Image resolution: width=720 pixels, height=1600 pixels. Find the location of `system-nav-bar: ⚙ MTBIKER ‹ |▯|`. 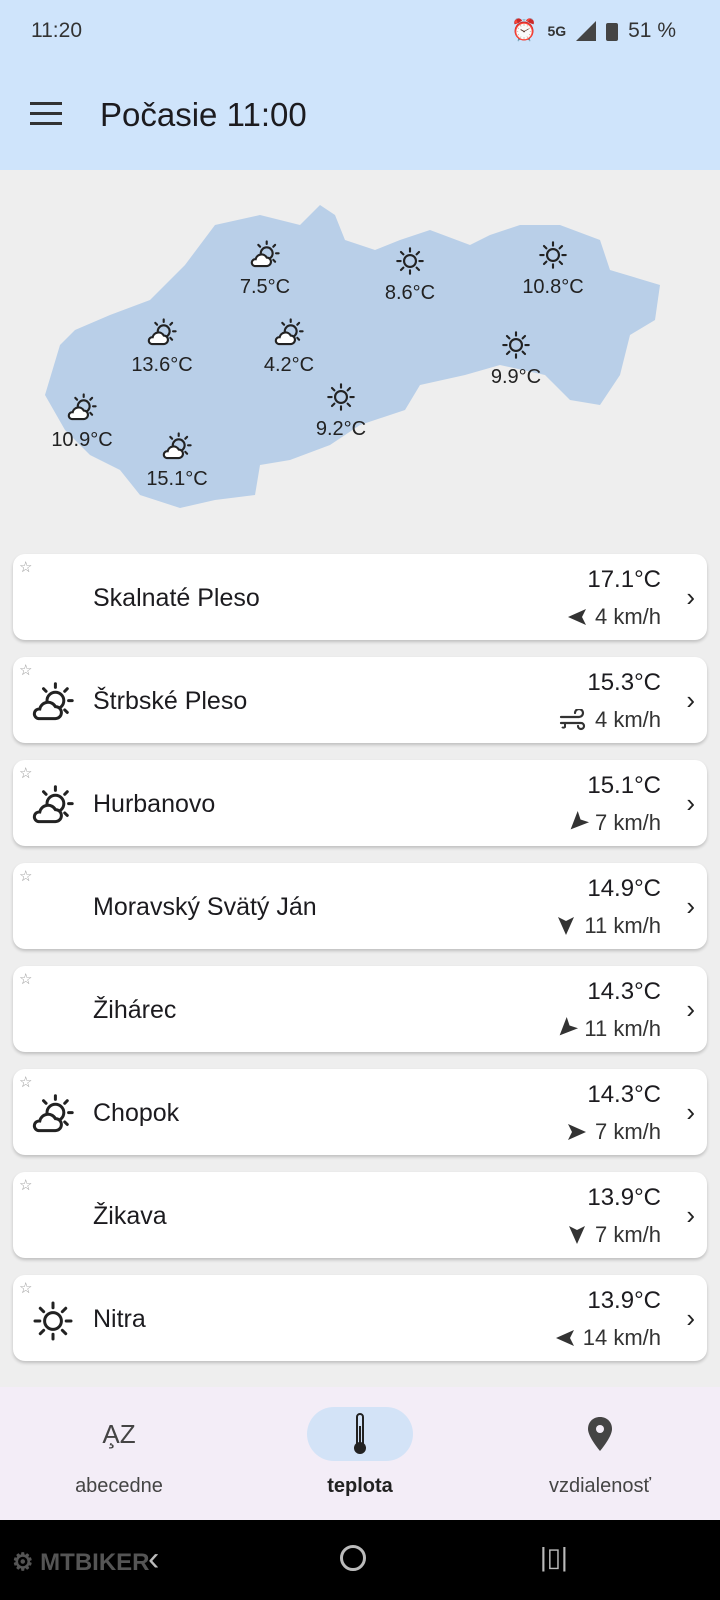

system-nav-bar: ⚙ MTBIKER ‹ |▯| is located at coordinates (360, 1560).